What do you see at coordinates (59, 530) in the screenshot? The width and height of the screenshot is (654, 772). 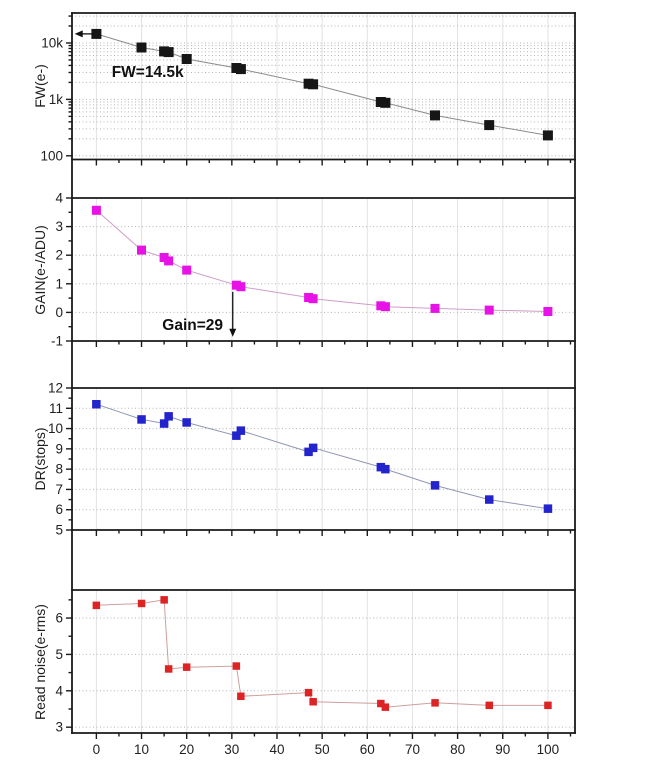 I see `y-tick-label: 5` at bounding box center [59, 530].